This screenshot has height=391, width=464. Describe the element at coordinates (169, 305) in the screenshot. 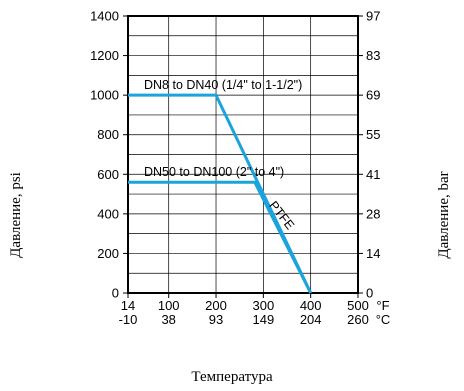

I see `x-tick-label-f: 100` at that location.